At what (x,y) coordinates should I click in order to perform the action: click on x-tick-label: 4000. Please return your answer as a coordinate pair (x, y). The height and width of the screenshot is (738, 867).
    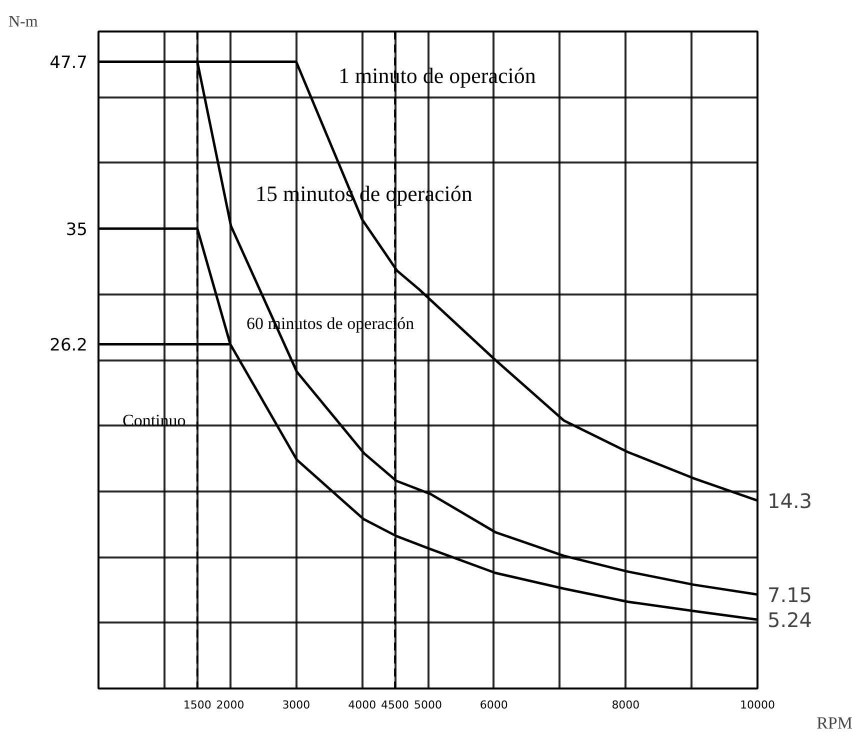
    Looking at the image, I should click on (362, 705).